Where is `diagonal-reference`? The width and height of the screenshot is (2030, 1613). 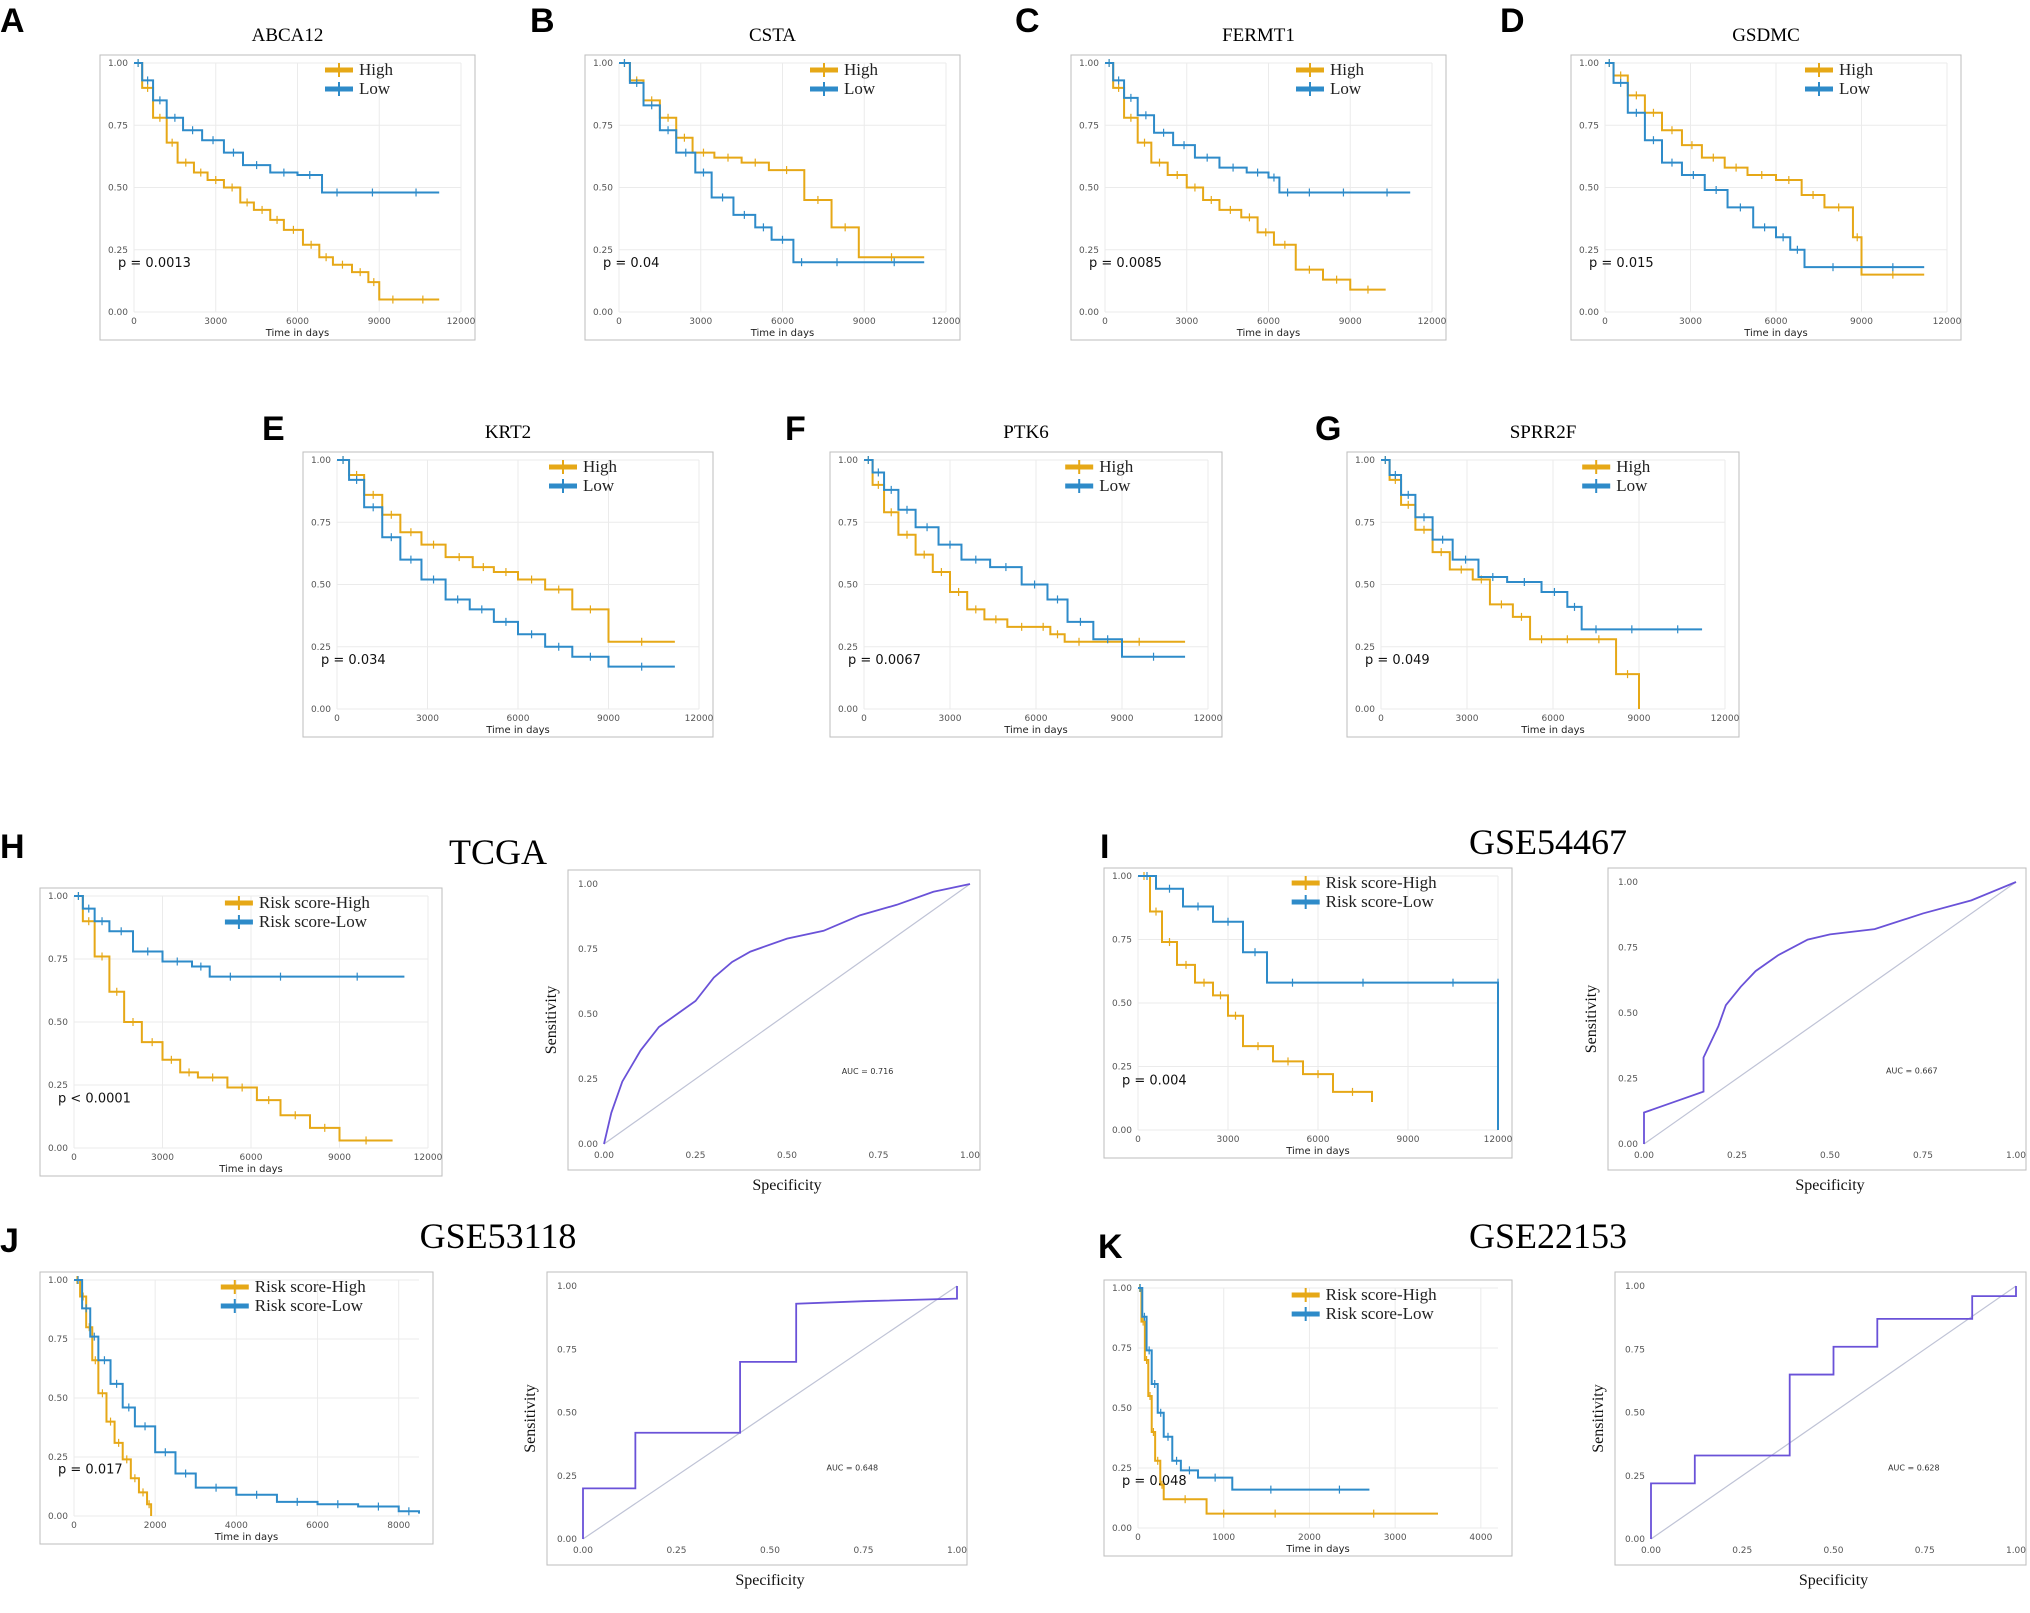
diagonal-reference is located at coordinates (1833, 1412).